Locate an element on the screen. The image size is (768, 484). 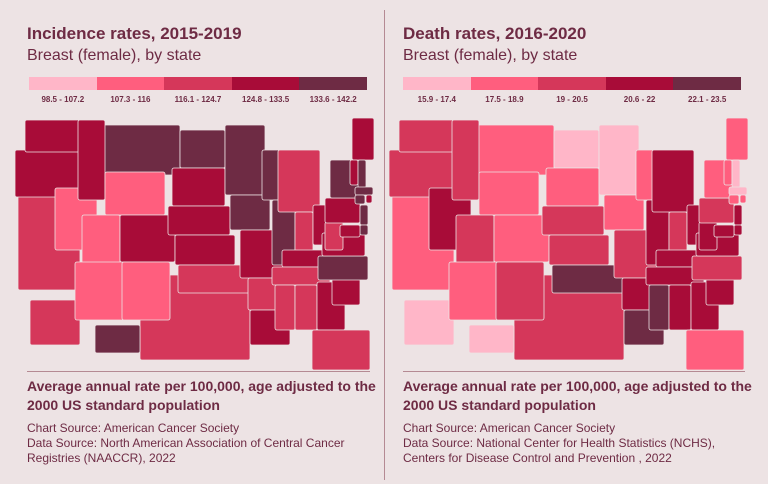
legend-label: 20.6 - 22 is located at coordinates (639, 99).